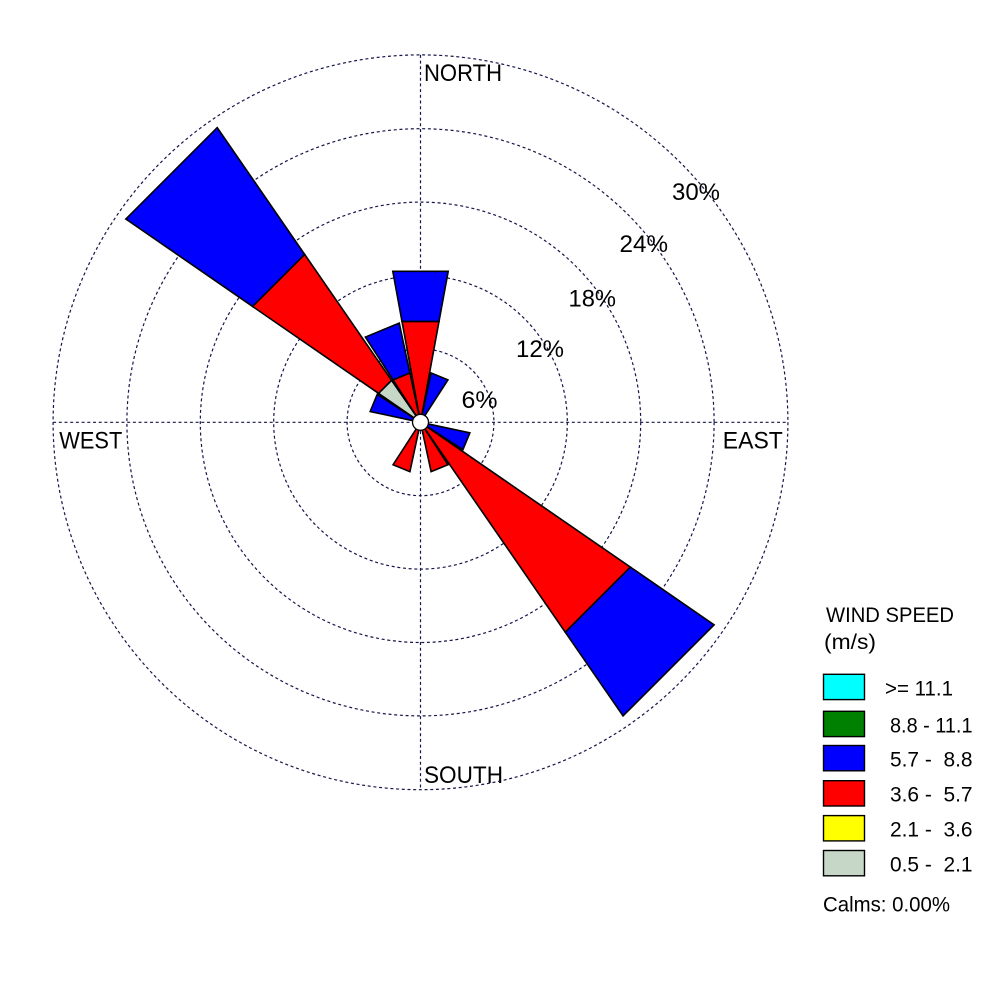 The image size is (1000, 1000). Describe the element at coordinates (480, 400) in the screenshot. I see `svg-text: 6%` at that location.